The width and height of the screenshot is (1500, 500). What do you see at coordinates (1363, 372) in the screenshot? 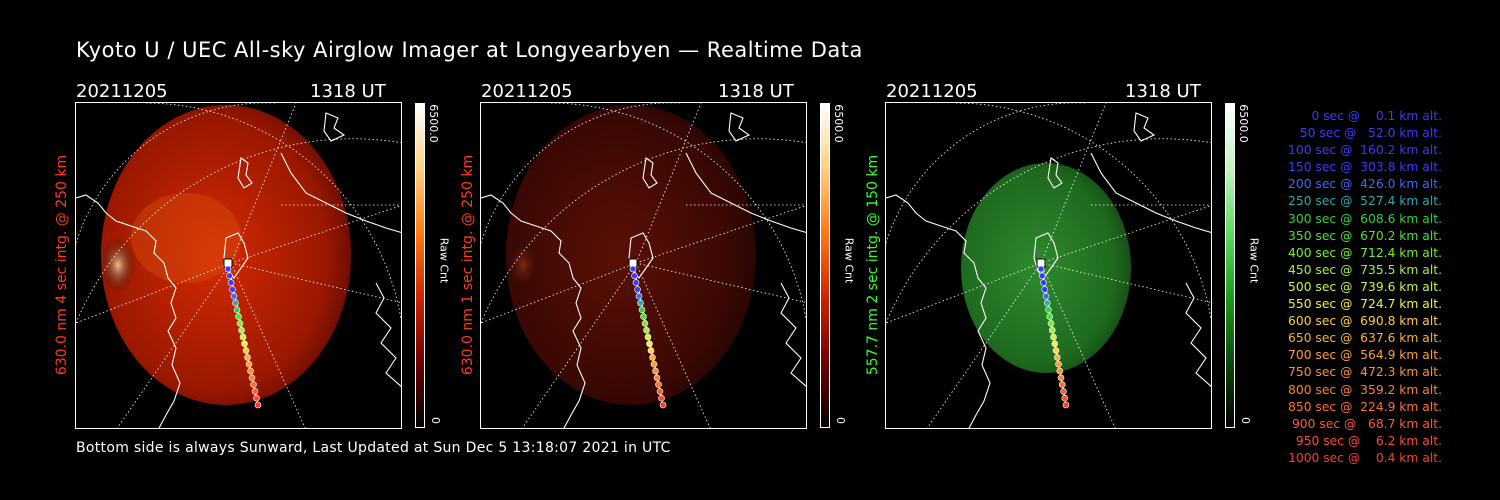
I see `legend-row: 750 sec @ 472.3 km alt.` at bounding box center [1363, 372].